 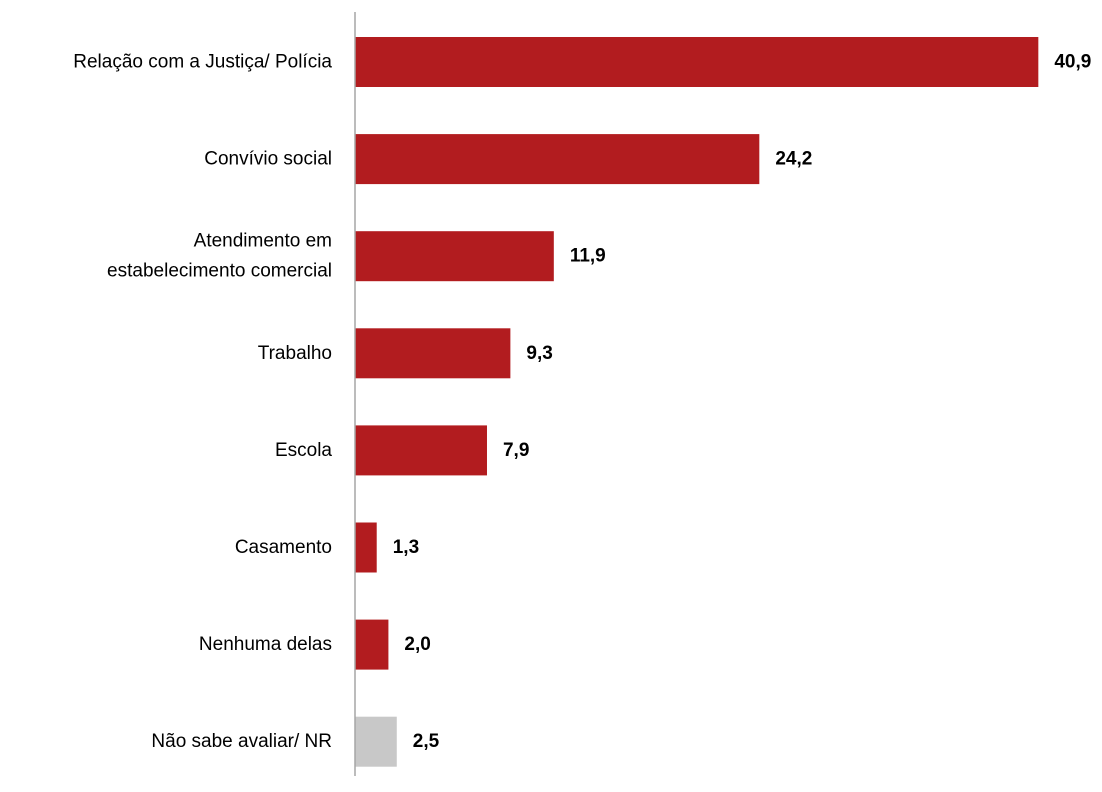 I want to click on value-label-1: 40,9, so click(x=1072, y=62).